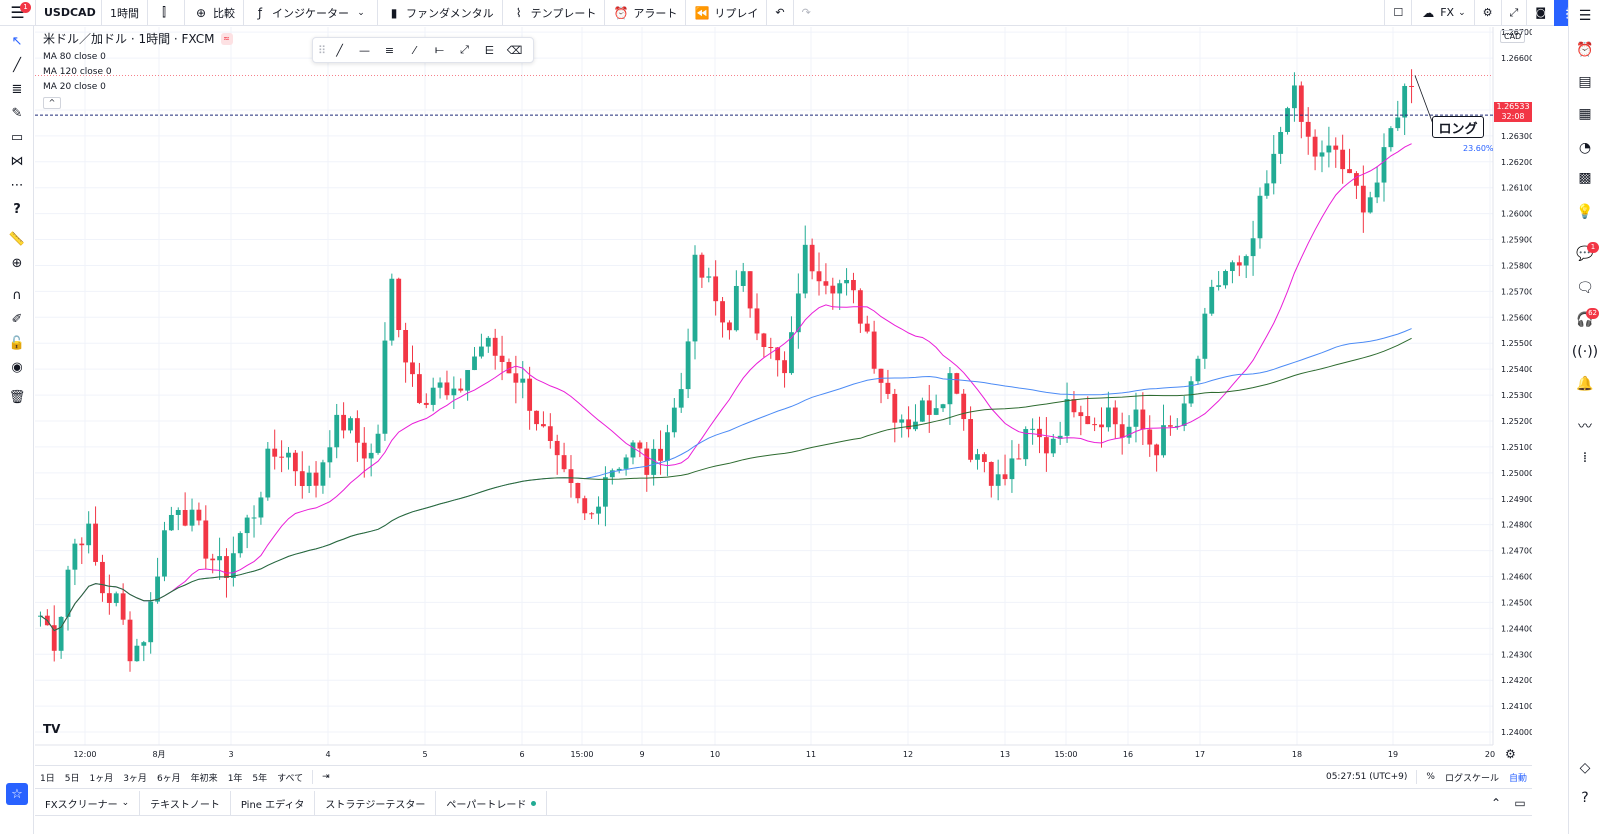  Describe the element at coordinates (1585, 212) in the screenshot. I see `idea-bulb-icon: 💡` at that location.